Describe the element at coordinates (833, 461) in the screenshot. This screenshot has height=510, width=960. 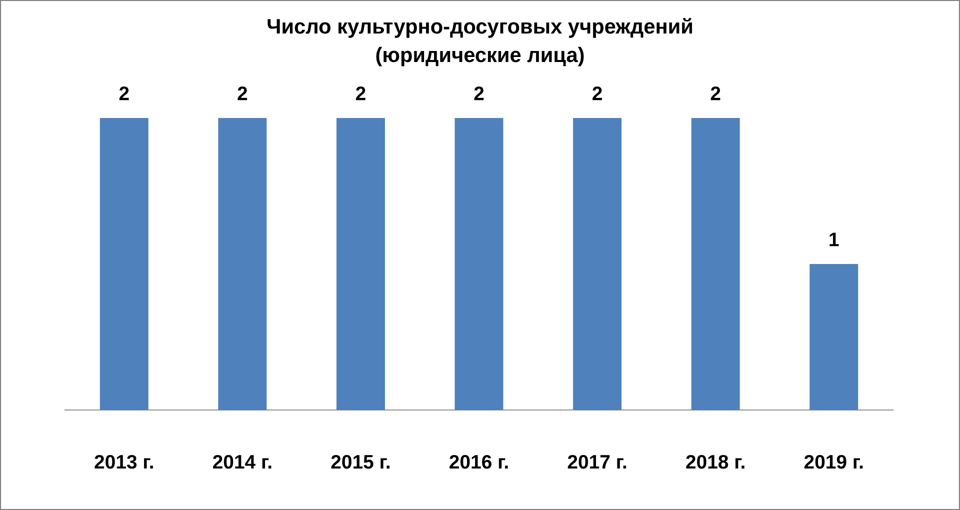
I see `x-tick-label: 2019 г.` at that location.